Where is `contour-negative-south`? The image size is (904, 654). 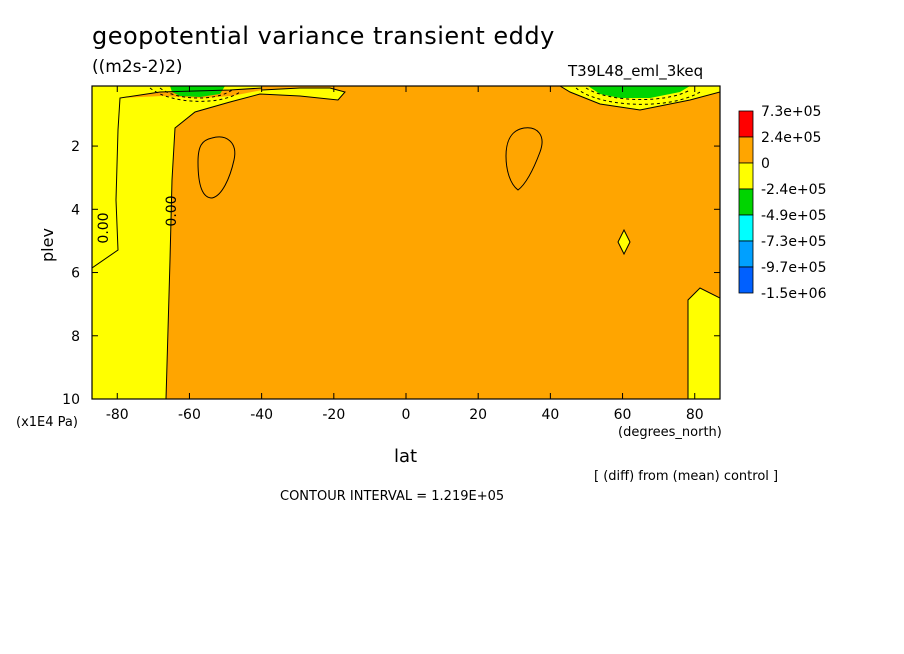 contour-negative-south is located at coordinates (195, 94).